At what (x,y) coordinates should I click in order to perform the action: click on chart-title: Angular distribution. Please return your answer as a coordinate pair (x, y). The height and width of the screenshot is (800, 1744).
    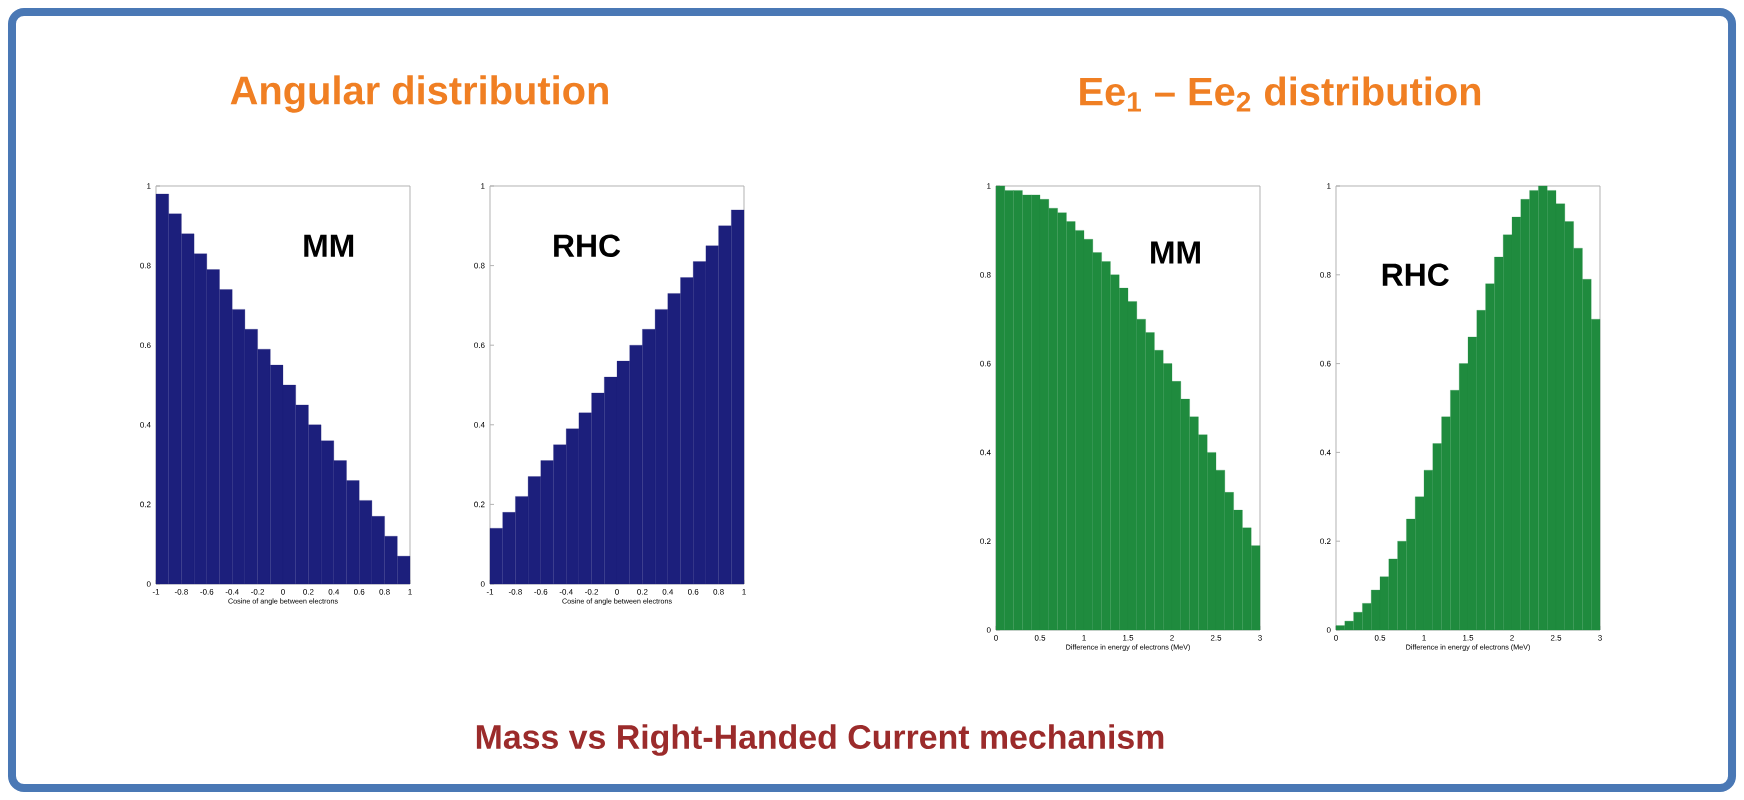
    Looking at the image, I should click on (419, 94).